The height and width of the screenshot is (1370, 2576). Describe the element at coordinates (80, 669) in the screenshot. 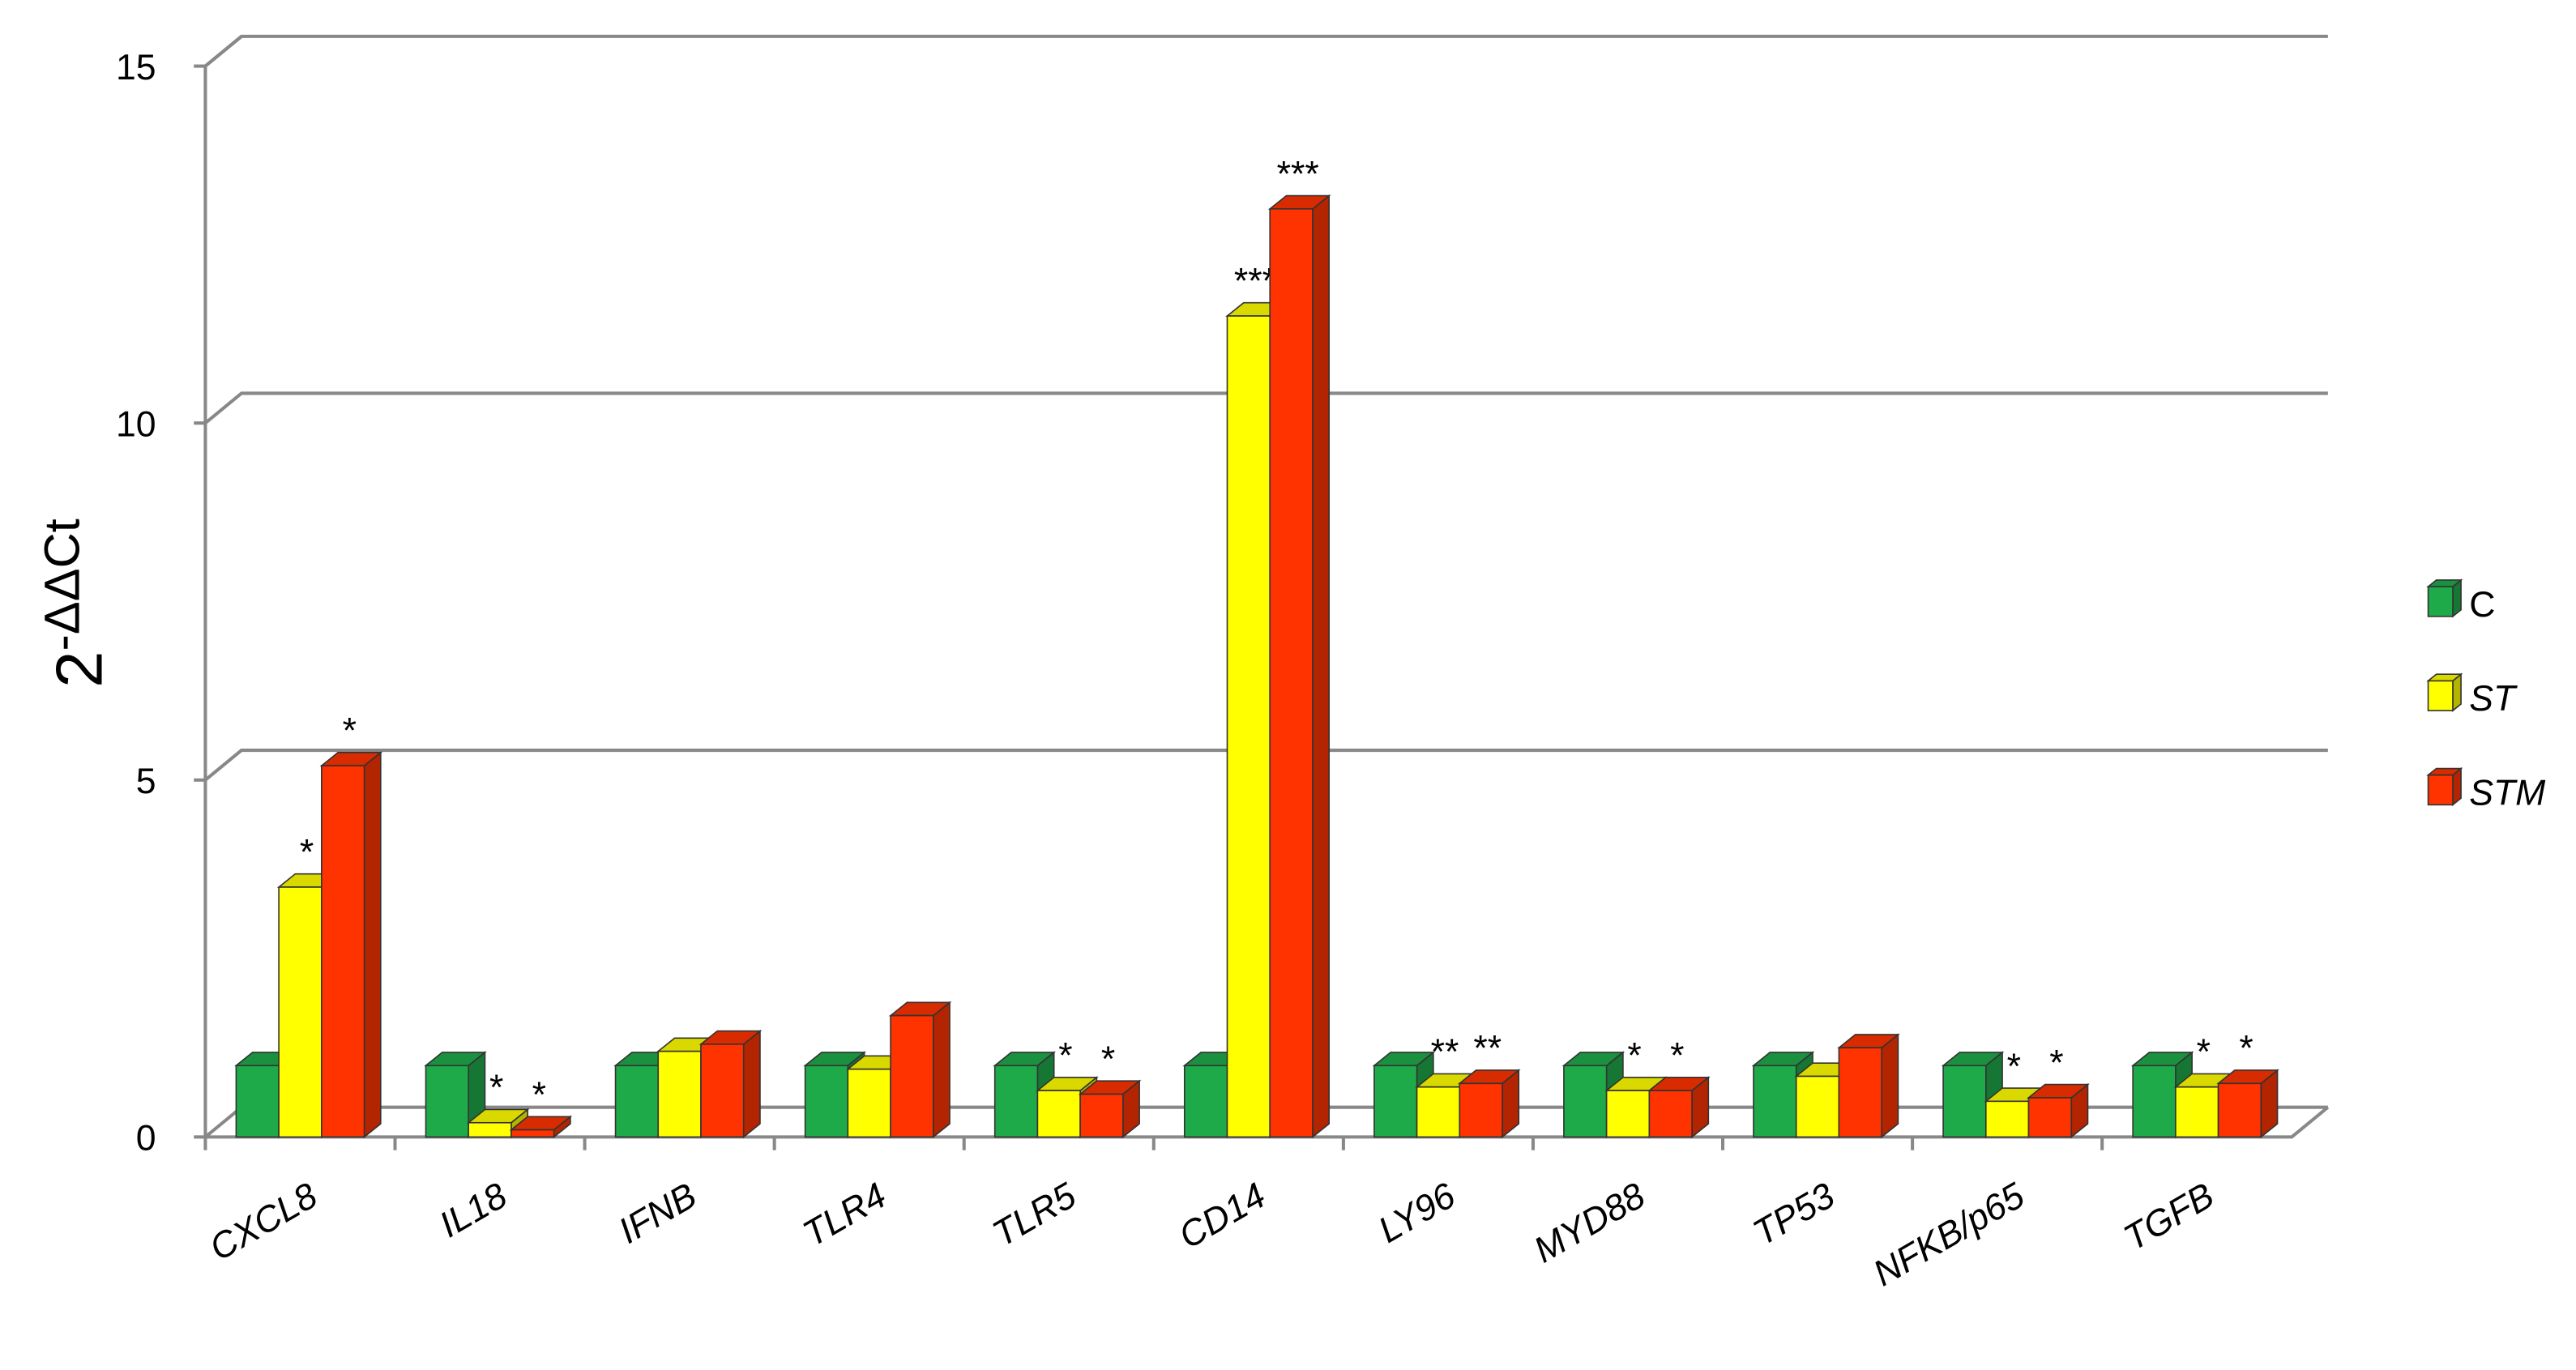

I see `y-axis-label-base: 2` at that location.